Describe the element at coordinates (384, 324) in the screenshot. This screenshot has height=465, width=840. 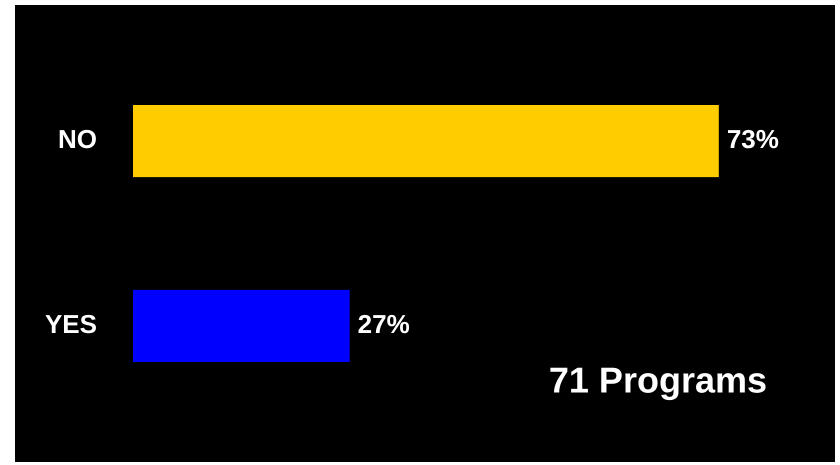
I see `data-label: 27%` at that location.